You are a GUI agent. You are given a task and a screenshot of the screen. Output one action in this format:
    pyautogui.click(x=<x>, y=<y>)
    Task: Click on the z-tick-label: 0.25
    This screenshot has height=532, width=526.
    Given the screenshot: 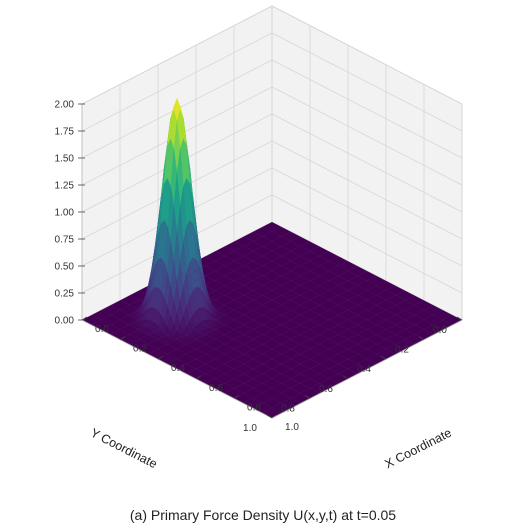 What is the action you would take?
    pyautogui.click(x=65, y=294)
    